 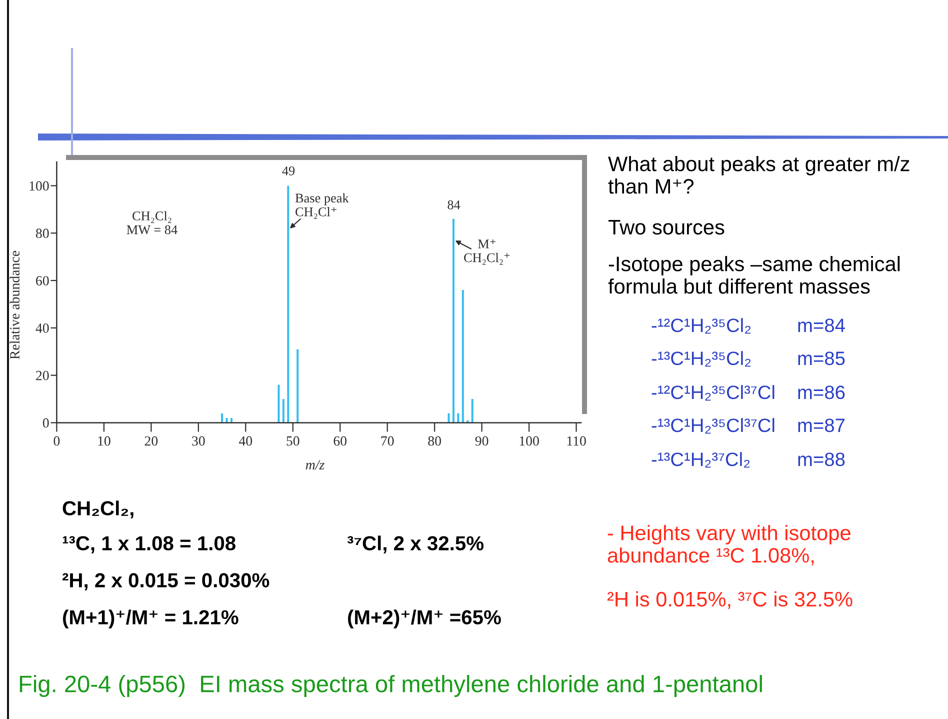 What do you see at coordinates (821, 325) in the screenshot?
I see `text: m=84` at bounding box center [821, 325].